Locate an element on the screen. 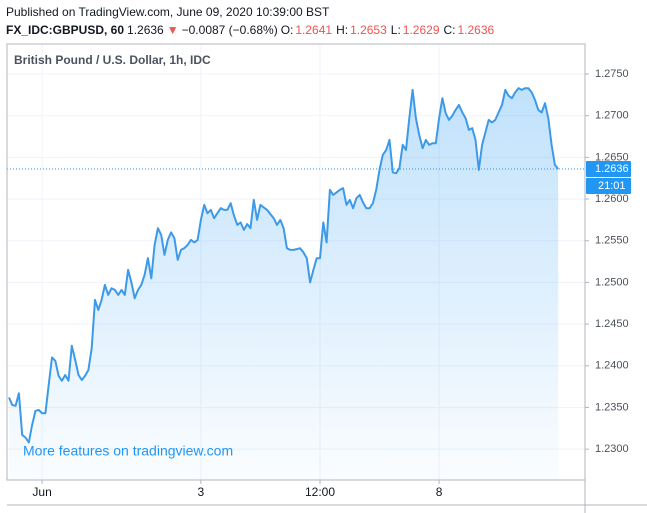  last-price-box is located at coordinates (608, 169).